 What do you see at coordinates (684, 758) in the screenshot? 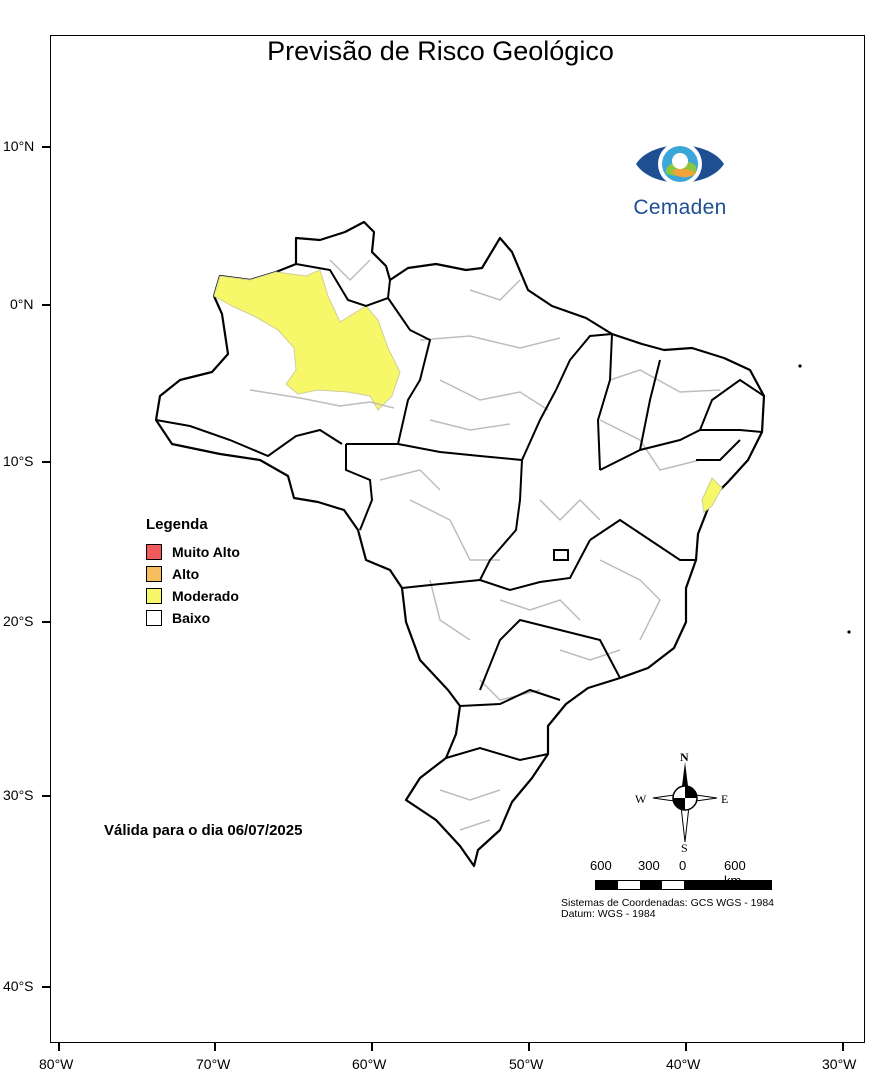
I see `compass-n: N` at bounding box center [684, 758].